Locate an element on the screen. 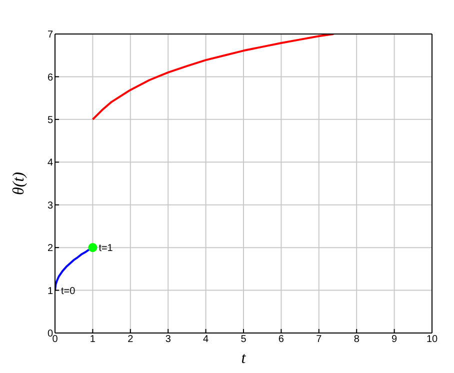 Image resolution: width=454 pixels, height=373 pixels. x-tick-label: 4 is located at coordinates (206, 340).